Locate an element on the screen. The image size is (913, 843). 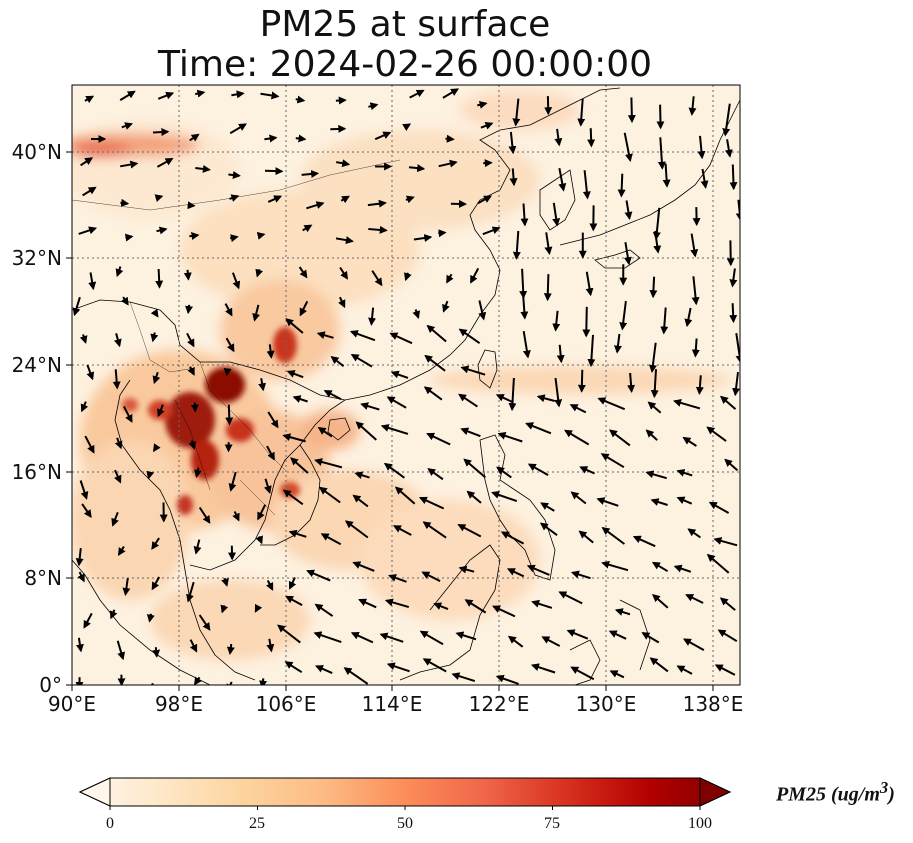
lon-label-138e: 138°E is located at coordinates (713, 704).